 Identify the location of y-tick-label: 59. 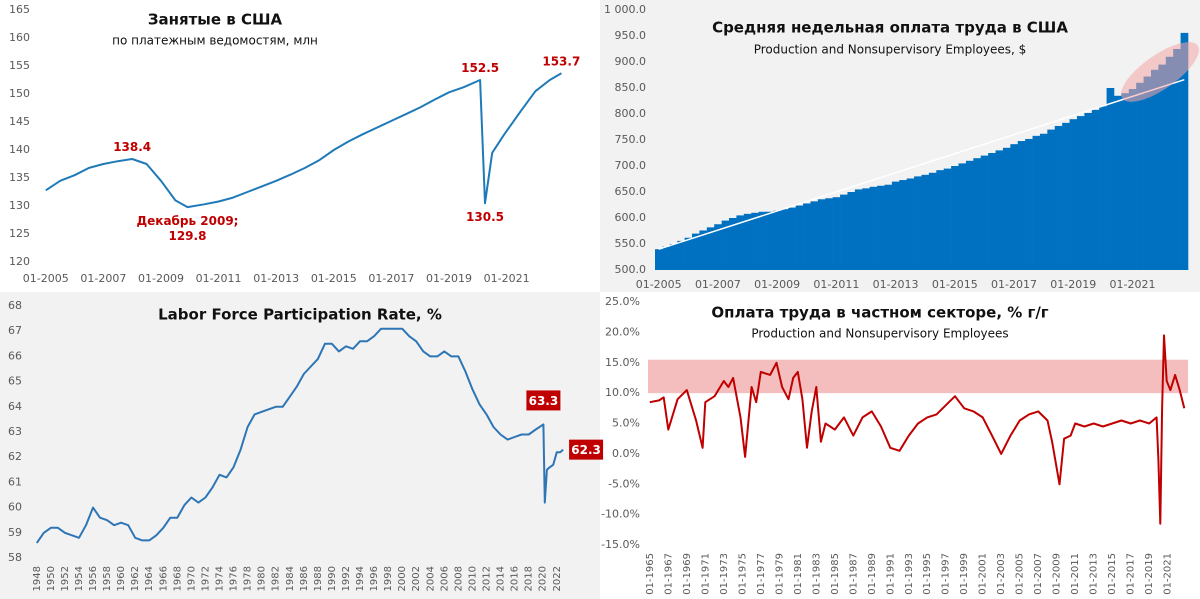
(15, 532).